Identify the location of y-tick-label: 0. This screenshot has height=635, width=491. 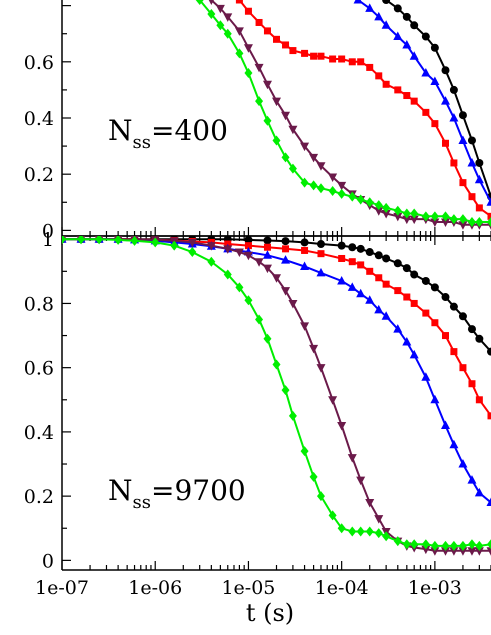
(48, 231).